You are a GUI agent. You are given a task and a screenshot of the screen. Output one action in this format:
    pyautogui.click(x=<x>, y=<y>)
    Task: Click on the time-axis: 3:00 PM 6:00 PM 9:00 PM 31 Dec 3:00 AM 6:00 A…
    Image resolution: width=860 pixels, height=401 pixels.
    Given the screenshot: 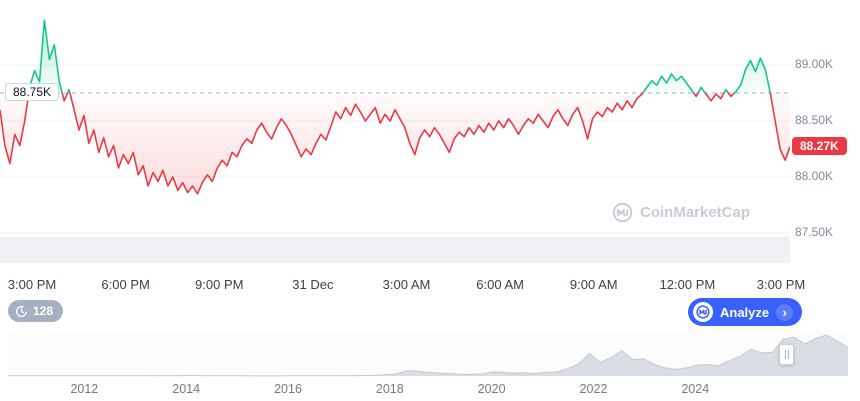 What is the action you would take?
    pyautogui.click(x=402, y=286)
    